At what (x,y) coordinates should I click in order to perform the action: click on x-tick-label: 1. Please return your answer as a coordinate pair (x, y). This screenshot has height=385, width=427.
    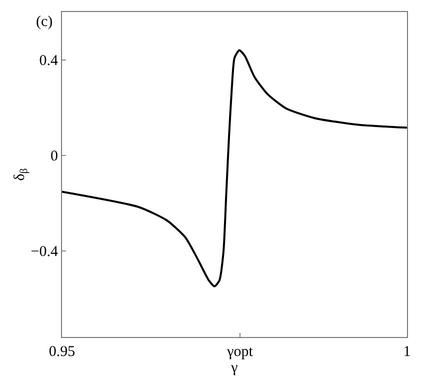
    Looking at the image, I should click on (407, 352).